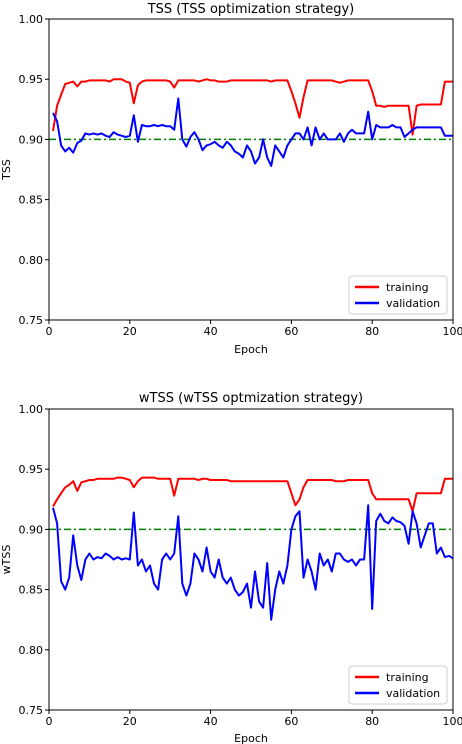 This screenshot has width=462, height=744. What do you see at coordinates (251, 9) in the screenshot?
I see `chart-title: TSS (TSS optimization strategy)` at bounding box center [251, 9].